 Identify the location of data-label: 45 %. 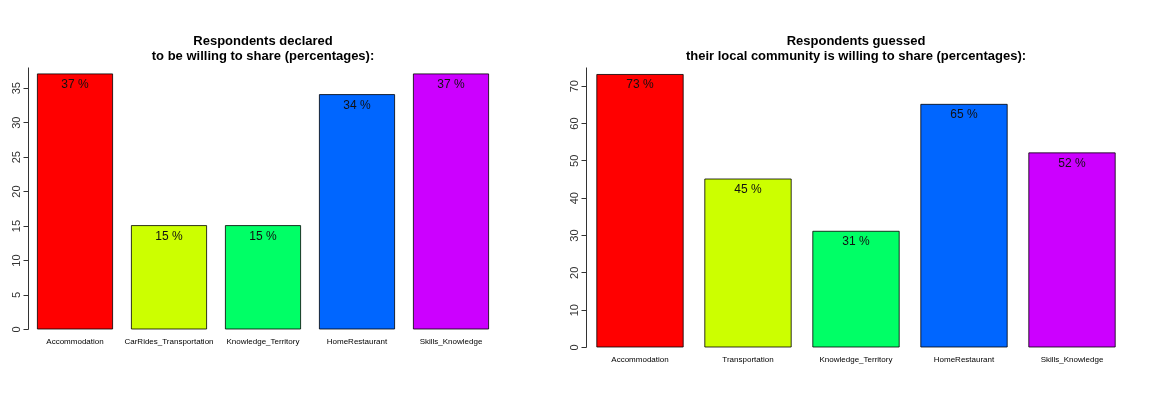
(748, 189).